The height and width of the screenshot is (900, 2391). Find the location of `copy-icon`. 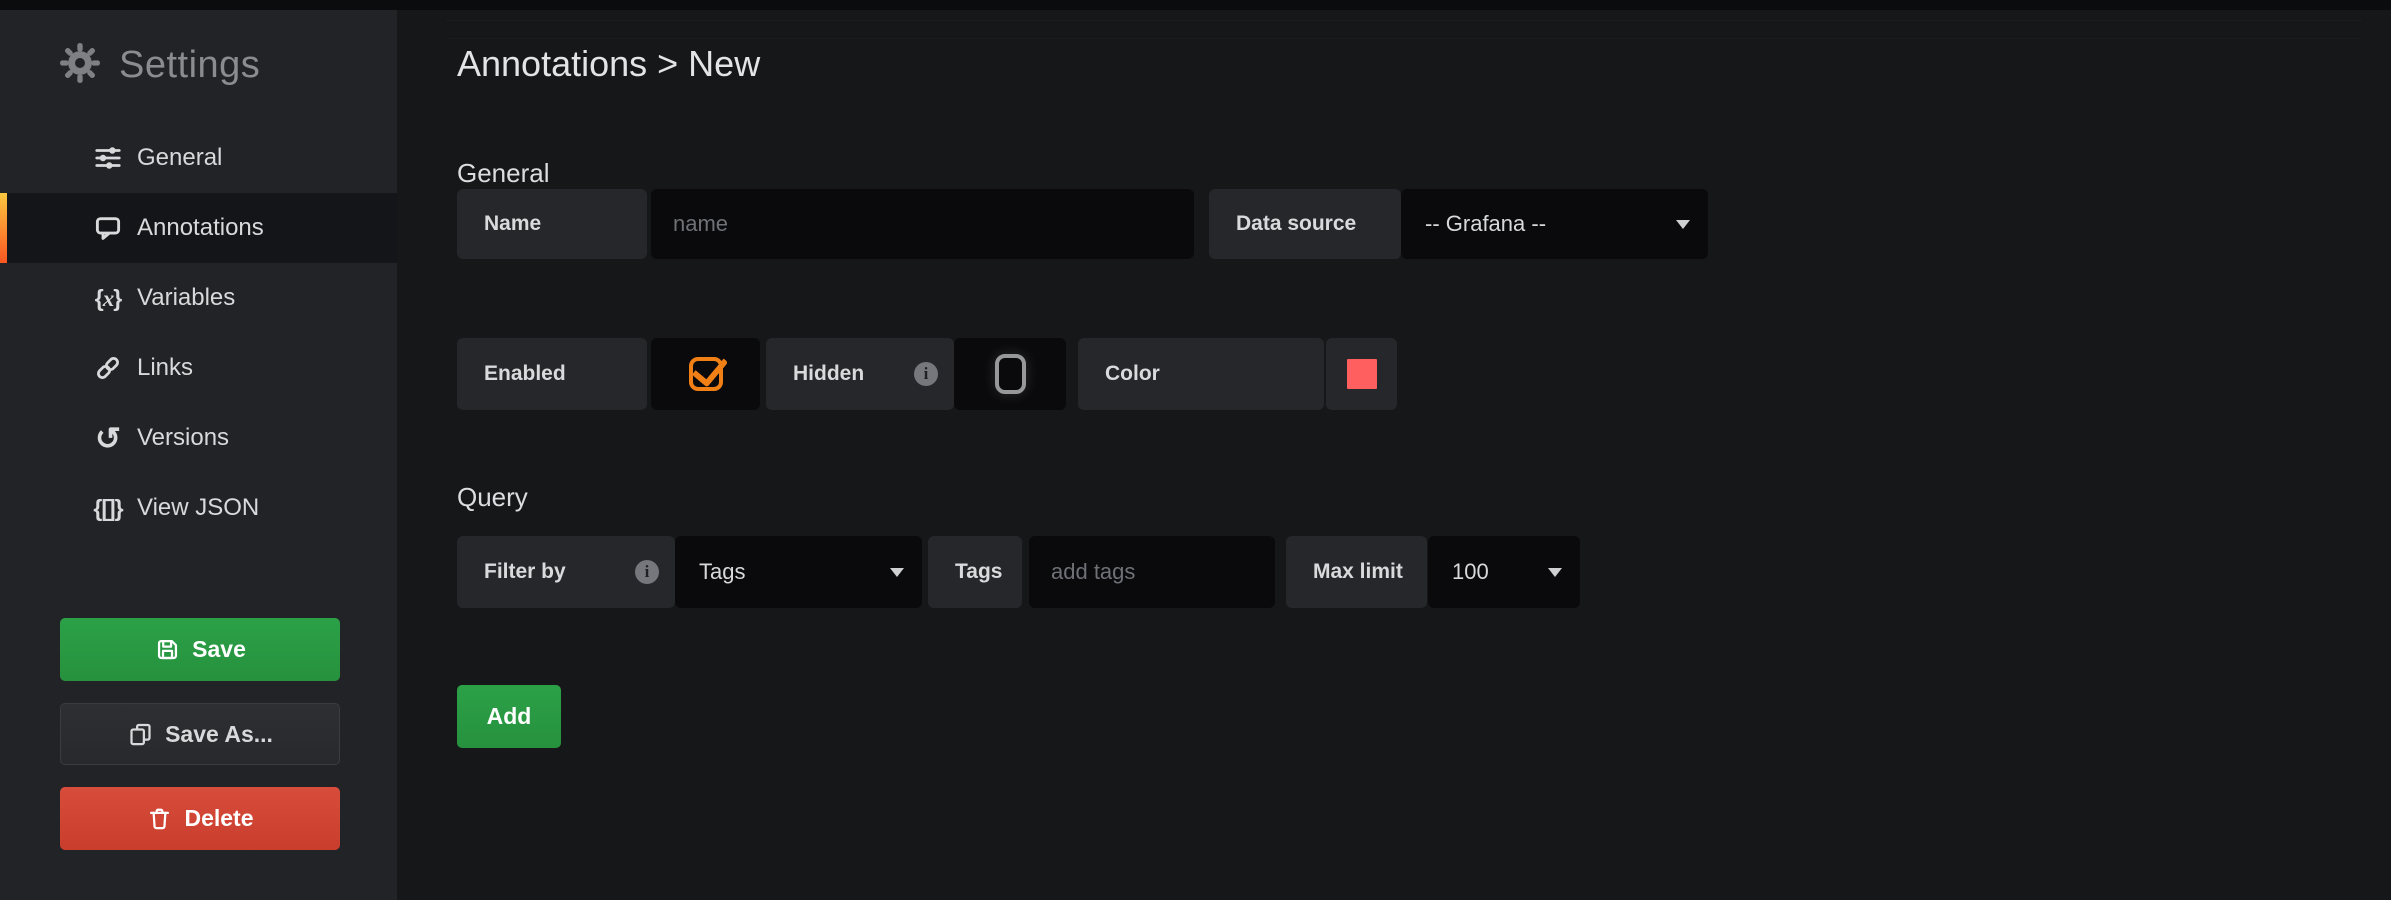

copy-icon is located at coordinates (140, 734).